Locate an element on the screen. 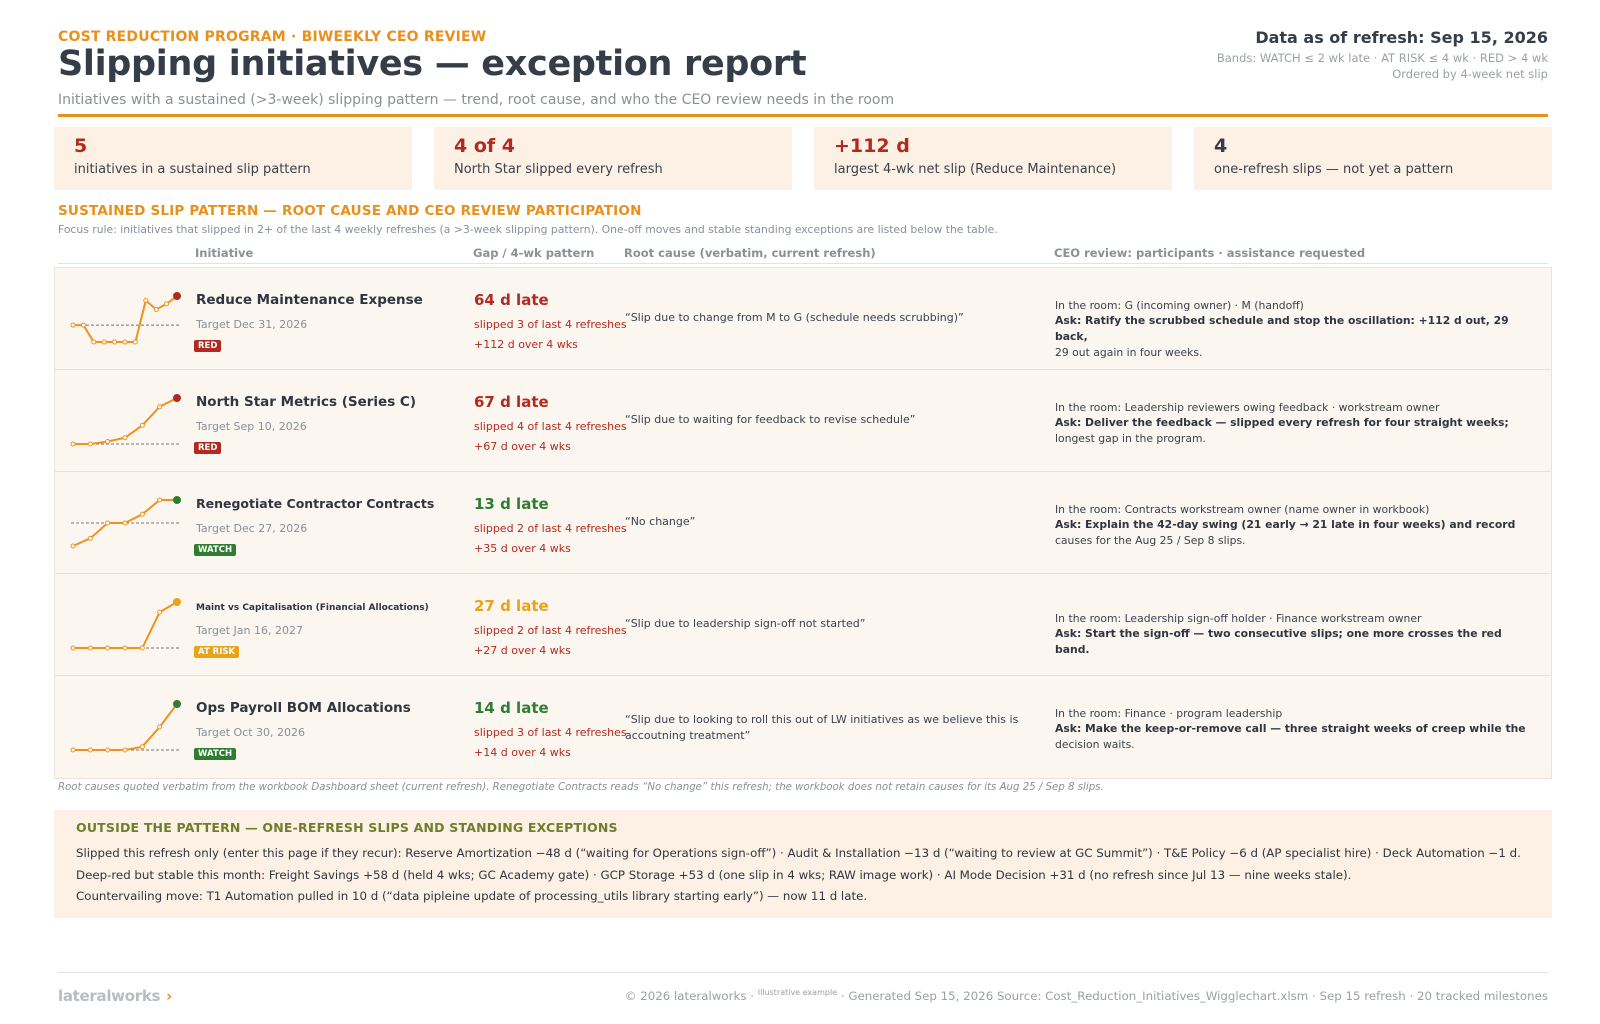 Image resolution: width=1600 pixels, height=1024 pixels. ask-continuation: causes for the Aug 25 / Sep 8 slips. is located at coordinates (1150, 540).